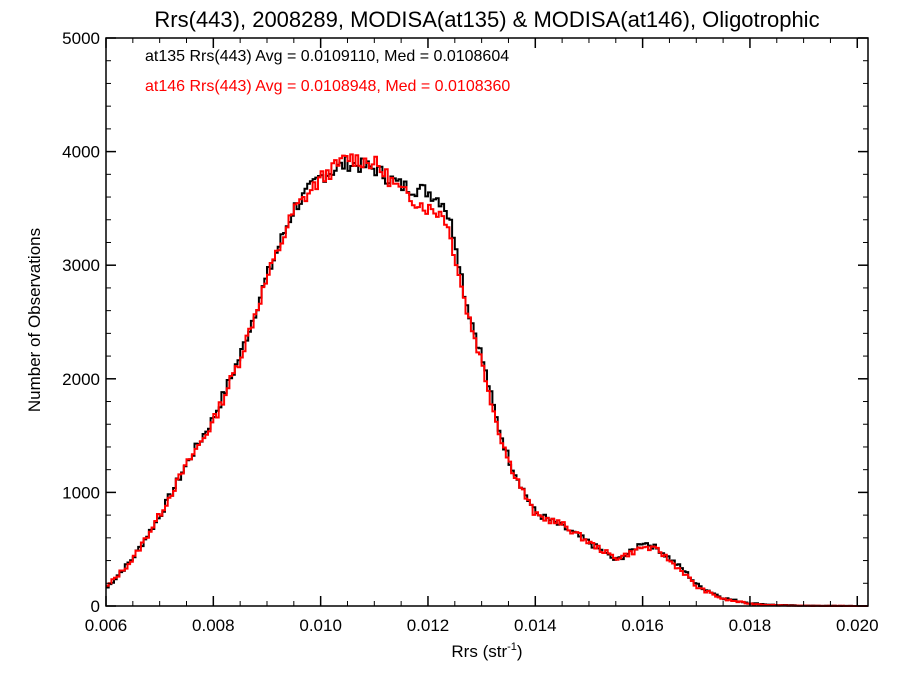 This screenshot has height=675, width=900. I want to click on y-tick-label: 0, so click(95, 606).